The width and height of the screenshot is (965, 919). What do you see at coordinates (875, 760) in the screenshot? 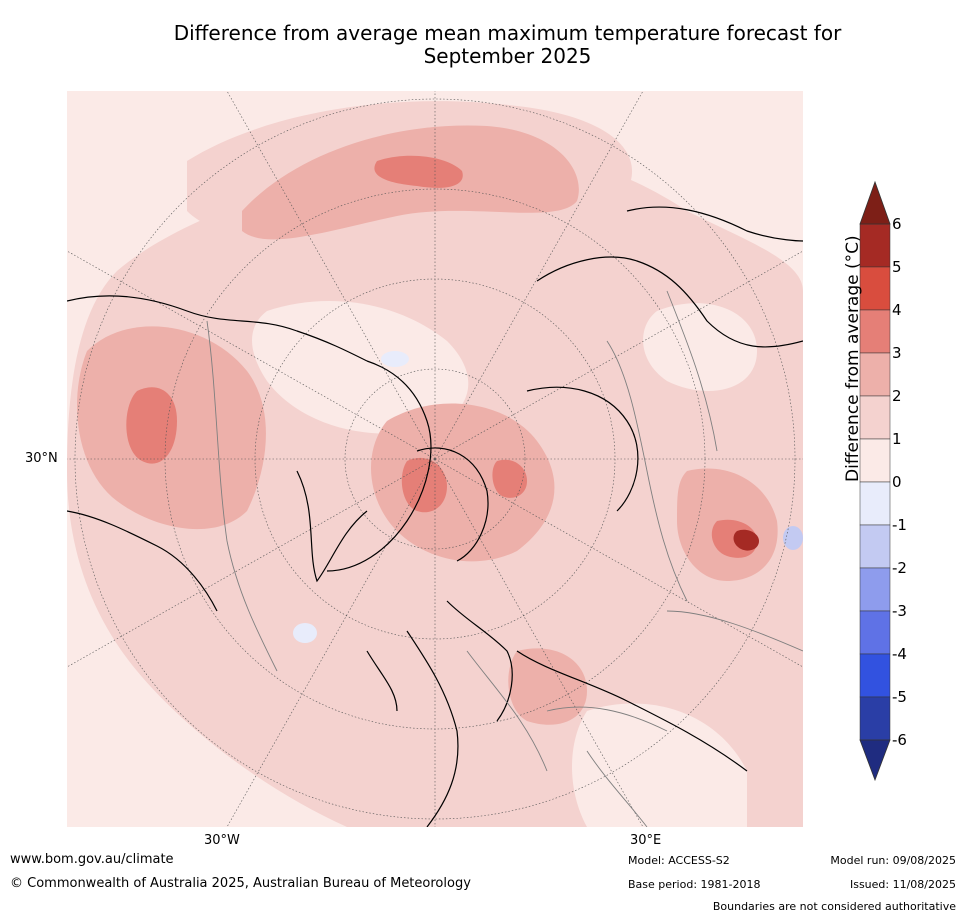
I see `colorbar-under-arrow` at bounding box center [875, 760].